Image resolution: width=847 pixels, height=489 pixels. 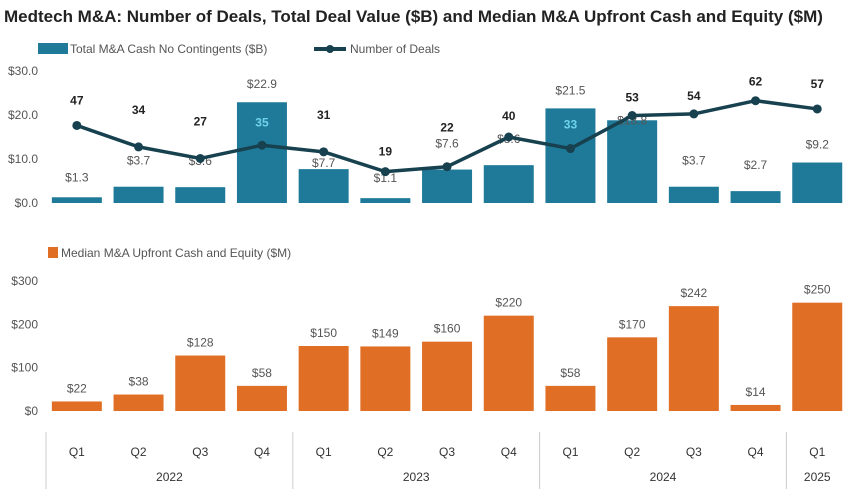 I want to click on bar-data-label: $14, so click(x=756, y=392).